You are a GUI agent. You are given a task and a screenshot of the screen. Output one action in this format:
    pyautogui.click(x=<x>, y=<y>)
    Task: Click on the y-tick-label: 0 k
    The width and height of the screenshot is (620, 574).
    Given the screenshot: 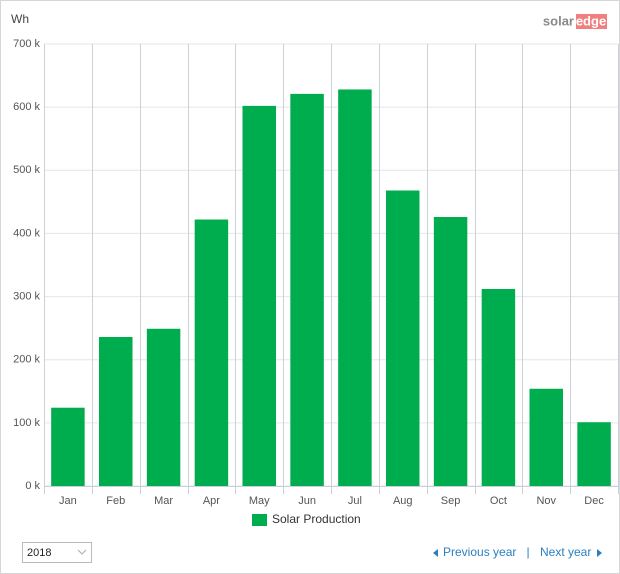 What is the action you would take?
    pyautogui.click(x=32, y=486)
    